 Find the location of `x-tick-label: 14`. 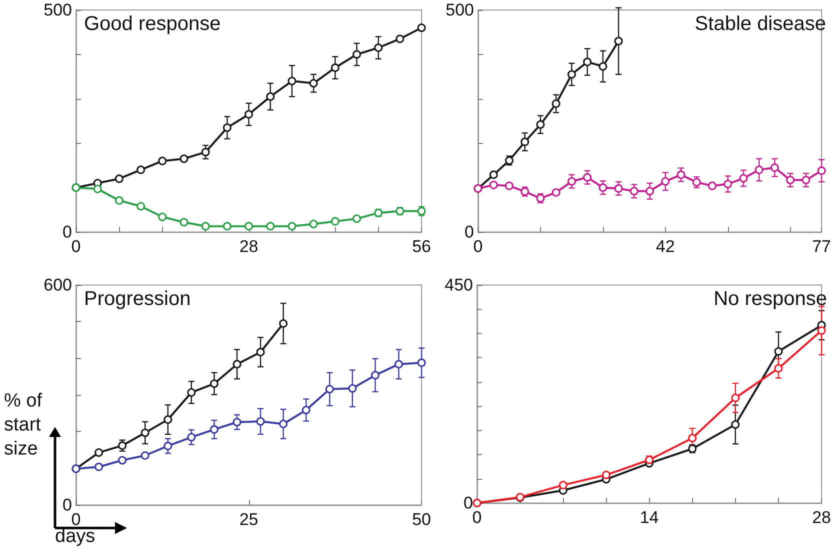

x-tick-label: 14 is located at coordinates (649, 517).